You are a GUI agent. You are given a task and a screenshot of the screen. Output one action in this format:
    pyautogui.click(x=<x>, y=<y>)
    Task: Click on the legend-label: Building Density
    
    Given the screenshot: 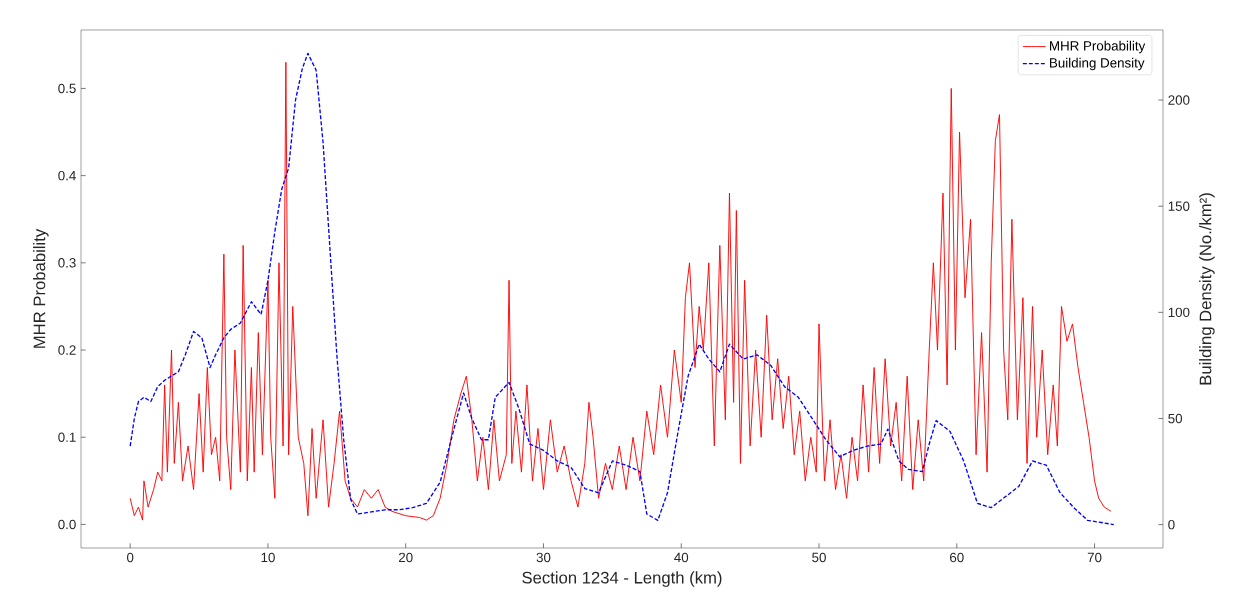 What is the action you would take?
    pyautogui.click(x=1097, y=64)
    